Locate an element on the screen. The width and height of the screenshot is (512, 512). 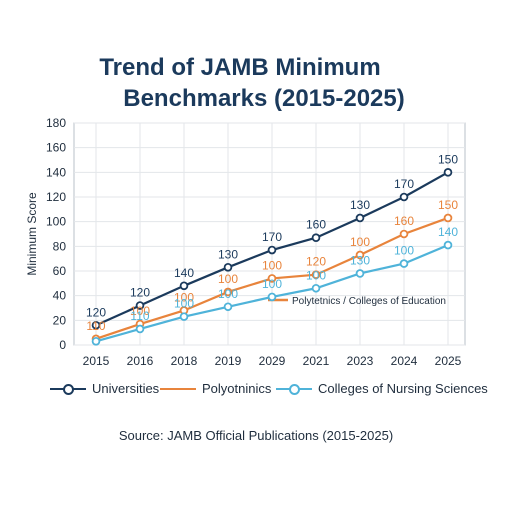
y-tick-label: 0 is located at coordinates (62, 345).